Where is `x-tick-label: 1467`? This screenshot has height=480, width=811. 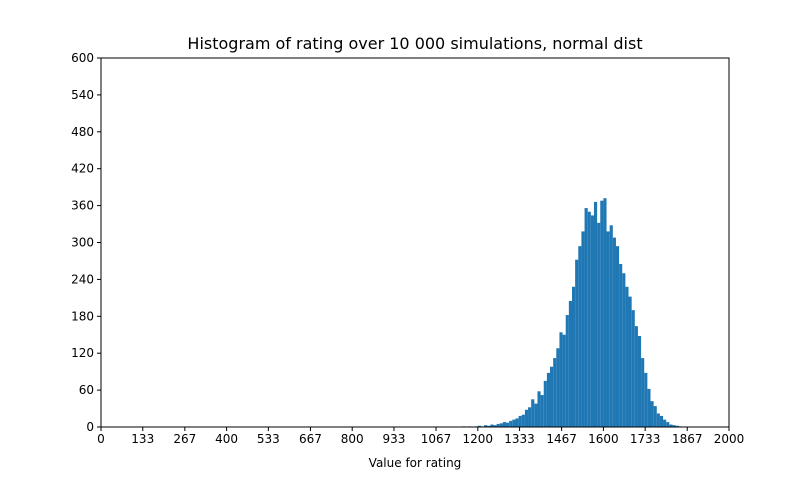 x-tick-label: 1467 is located at coordinates (561, 439).